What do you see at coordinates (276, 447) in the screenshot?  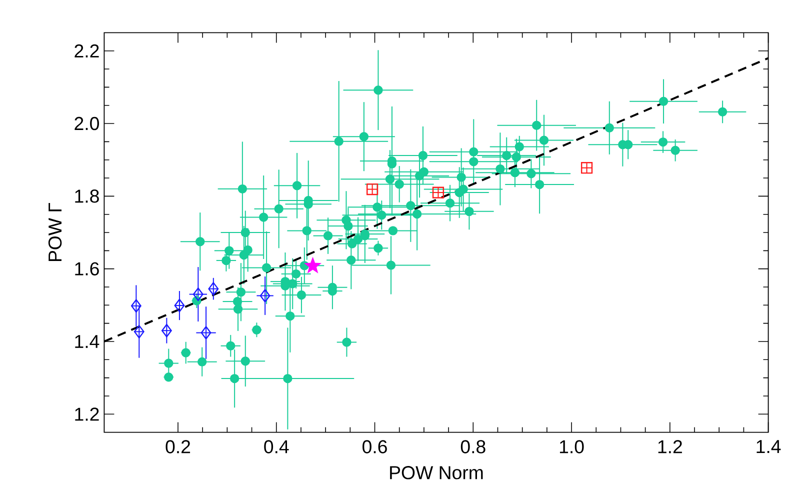 I see `x-tick-label: 0.4` at bounding box center [276, 447].